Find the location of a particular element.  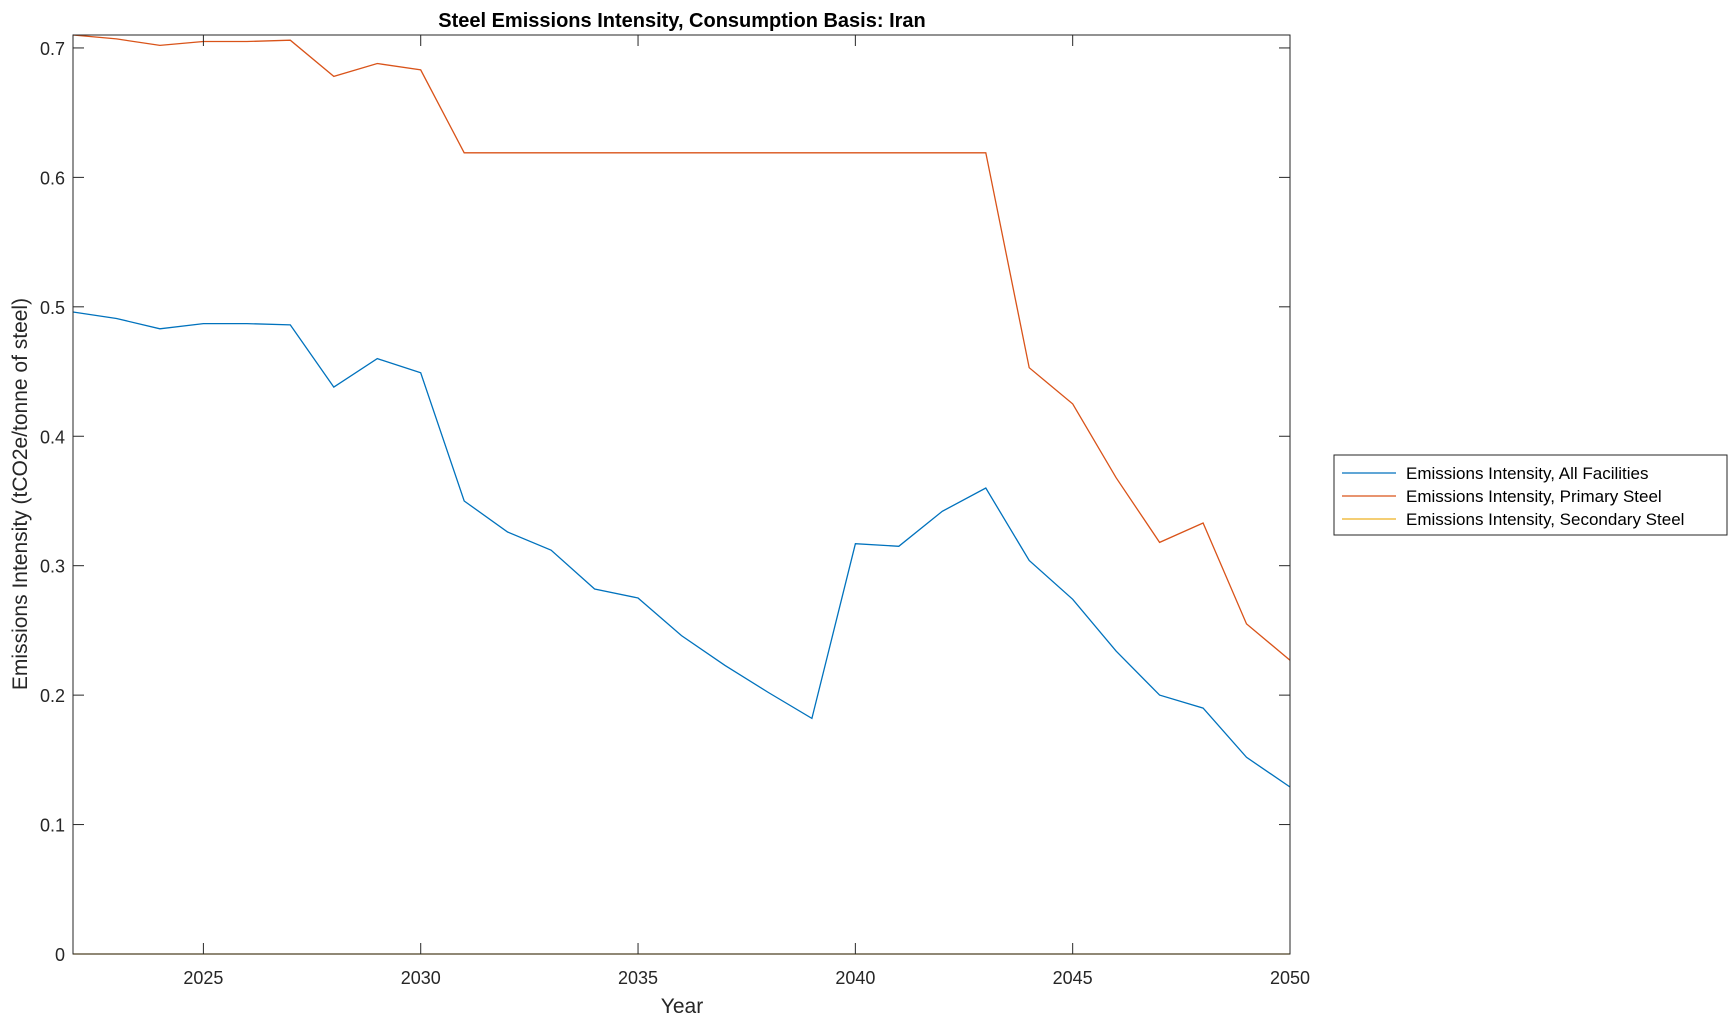

y-tick-label: 0.4 is located at coordinates (52, 437).